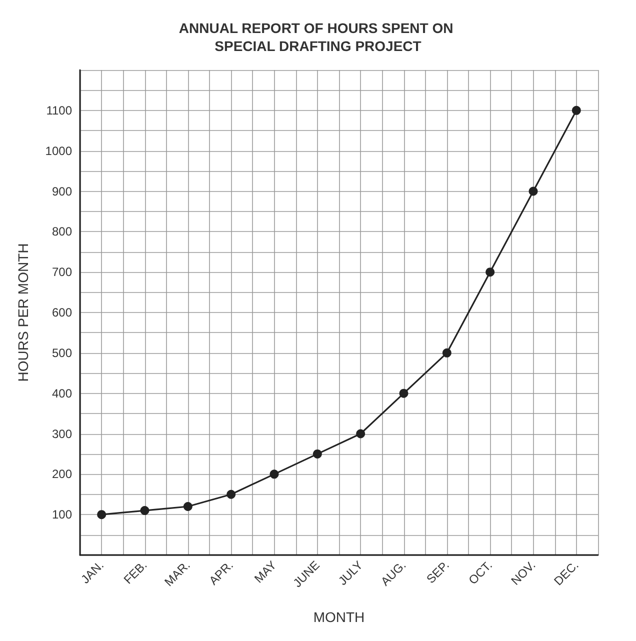  What do you see at coordinates (62, 353) in the screenshot?
I see `y-tick-label: 500` at bounding box center [62, 353].